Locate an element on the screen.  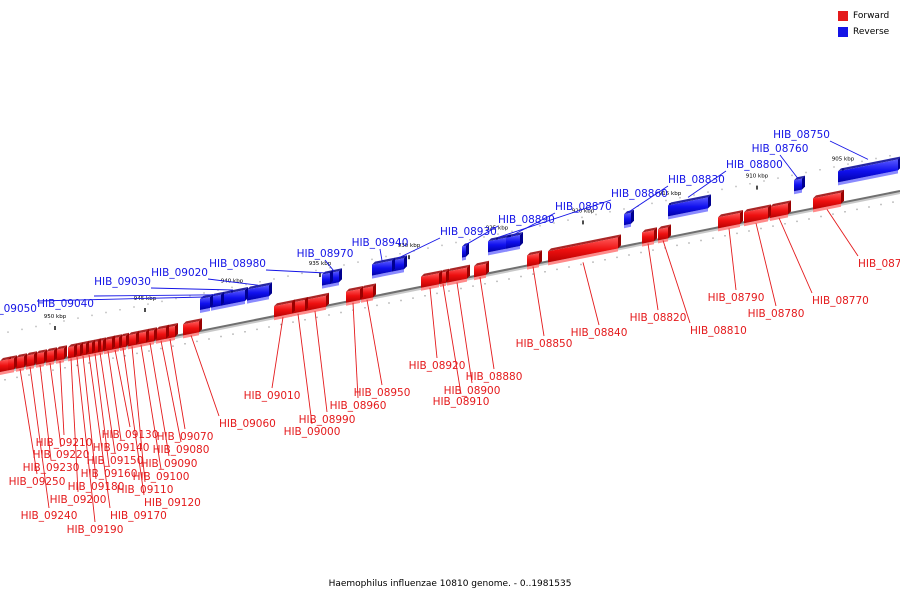
gene-label-HIB_08880: HIB_08880 is located at coordinates (494, 377).